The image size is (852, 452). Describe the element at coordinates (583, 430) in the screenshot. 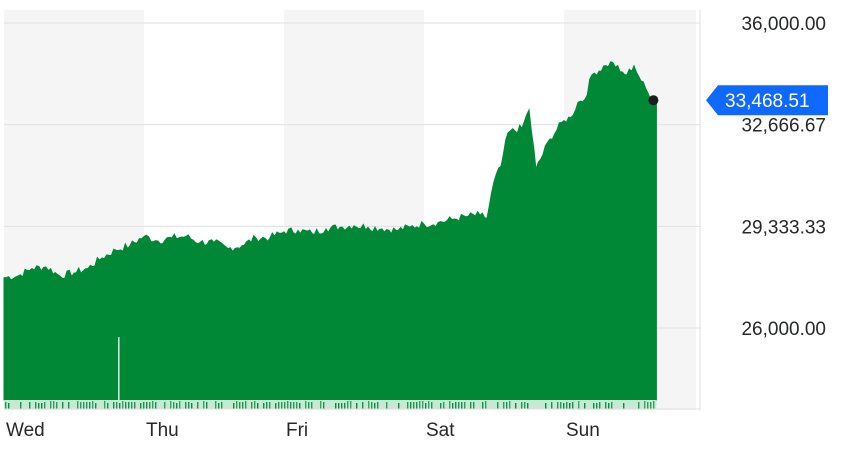

I see `x-tick-label: Sun` at that location.